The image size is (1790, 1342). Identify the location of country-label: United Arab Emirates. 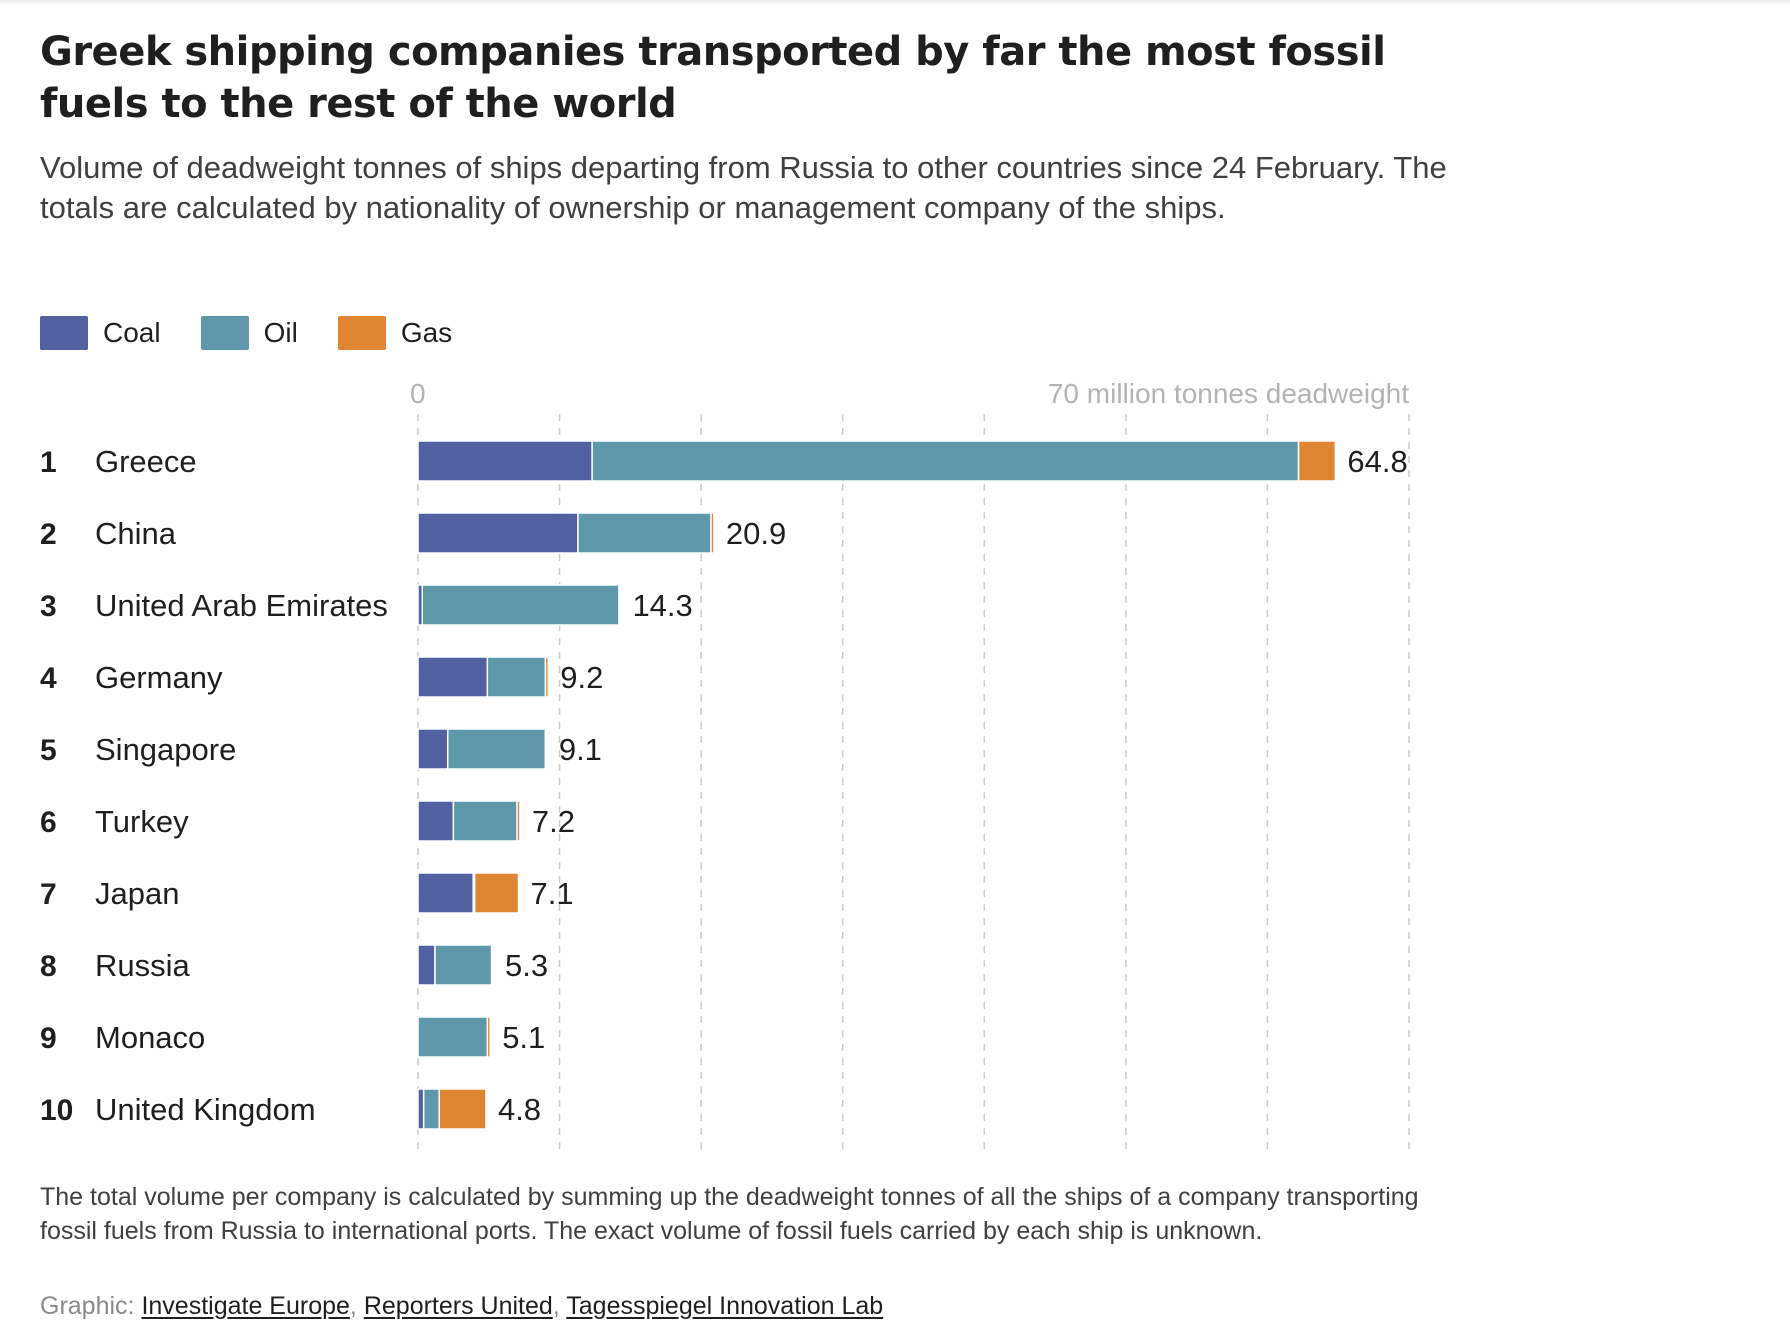
(241, 605).